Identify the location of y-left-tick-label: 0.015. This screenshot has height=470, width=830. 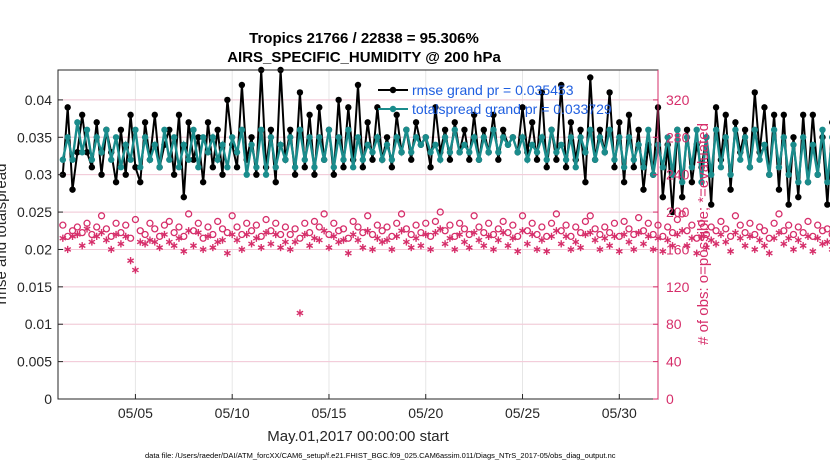
(34, 287).